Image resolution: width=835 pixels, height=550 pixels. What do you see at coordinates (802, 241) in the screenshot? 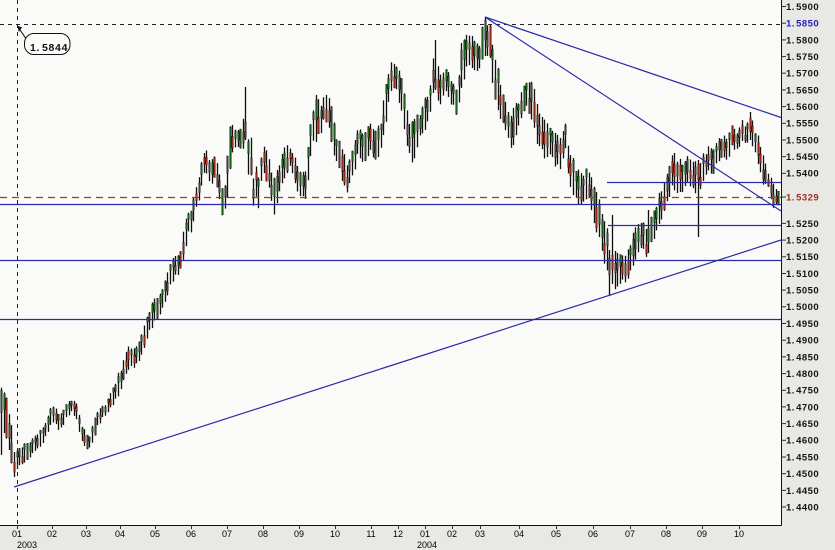
I see `svg-text: 1.5200` at bounding box center [802, 241].